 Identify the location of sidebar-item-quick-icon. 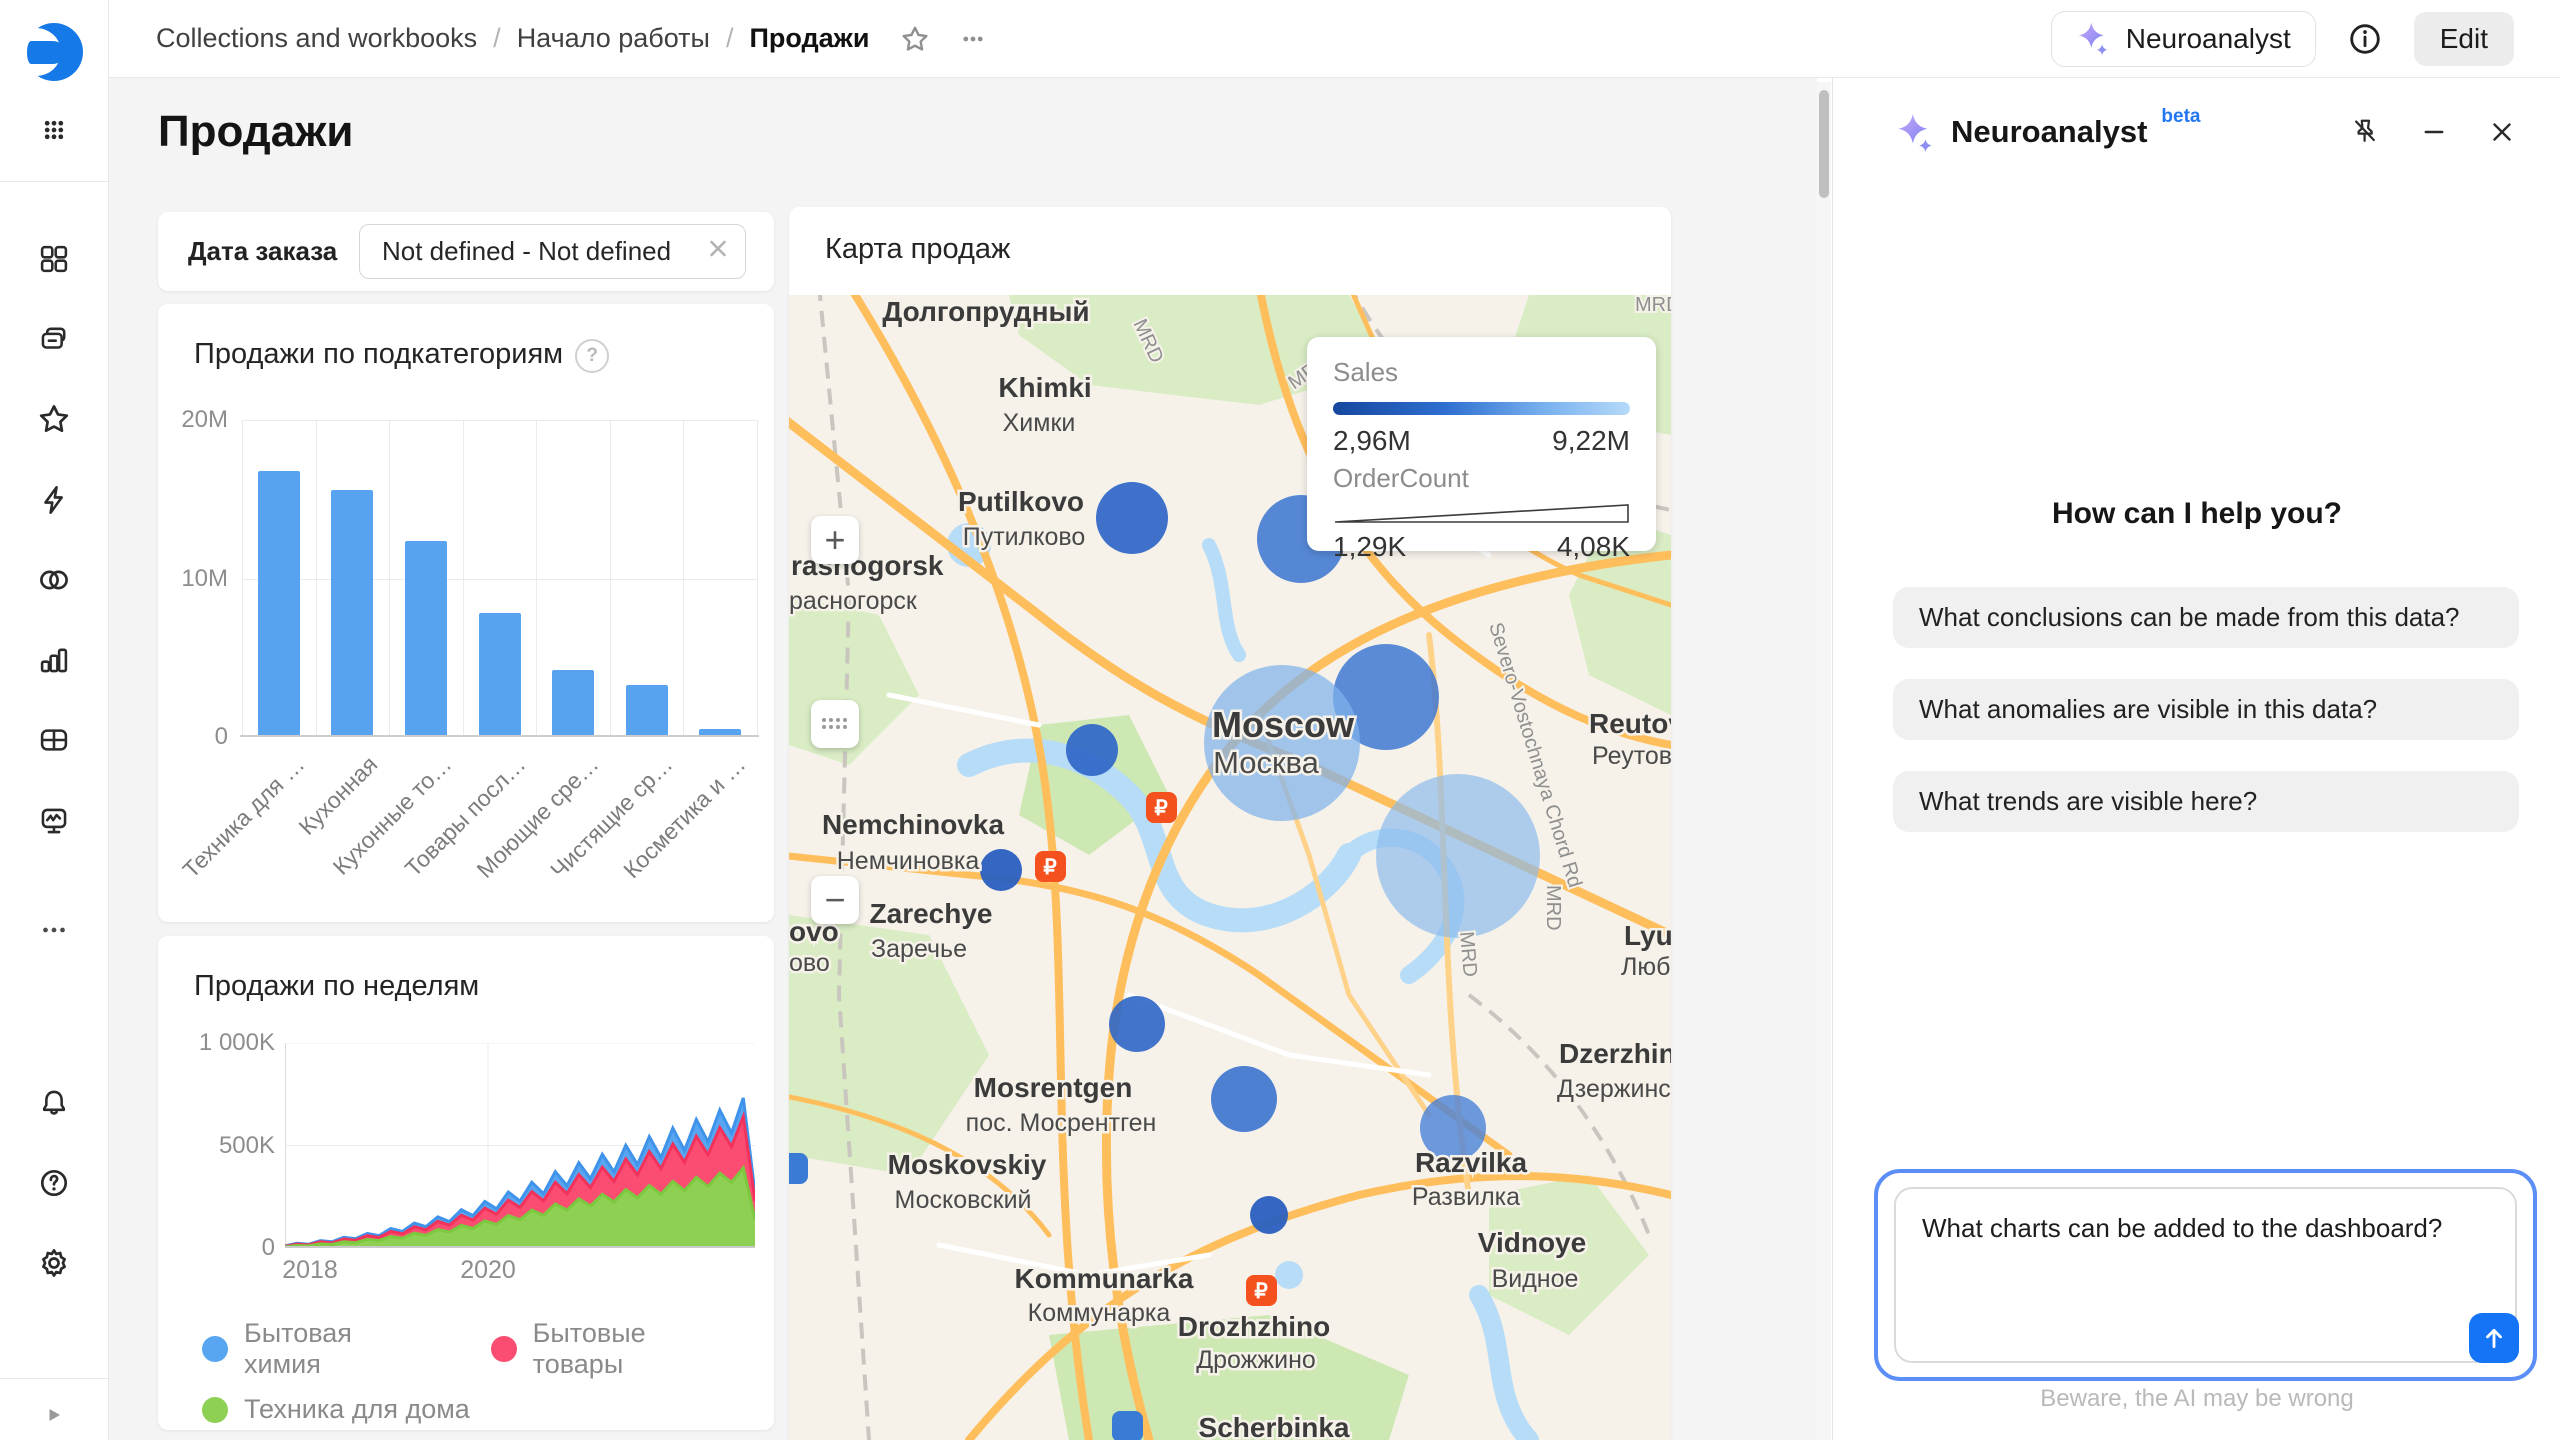
(54, 500).